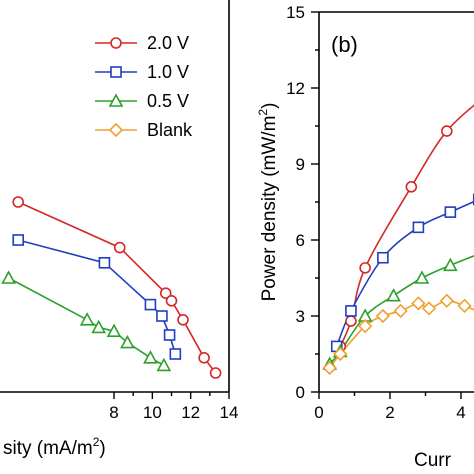  Describe the element at coordinates (168, 101) in the screenshot. I see `legend-label-0-5-v: 0.5 V` at that location.